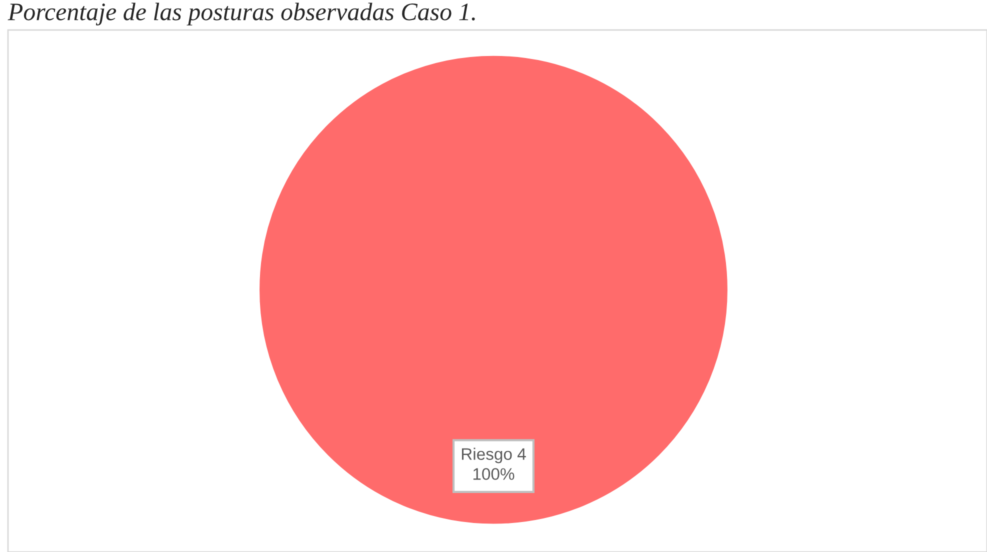 The height and width of the screenshot is (552, 987). What do you see at coordinates (493, 474) in the screenshot?
I see `data-label: 100%` at bounding box center [493, 474].